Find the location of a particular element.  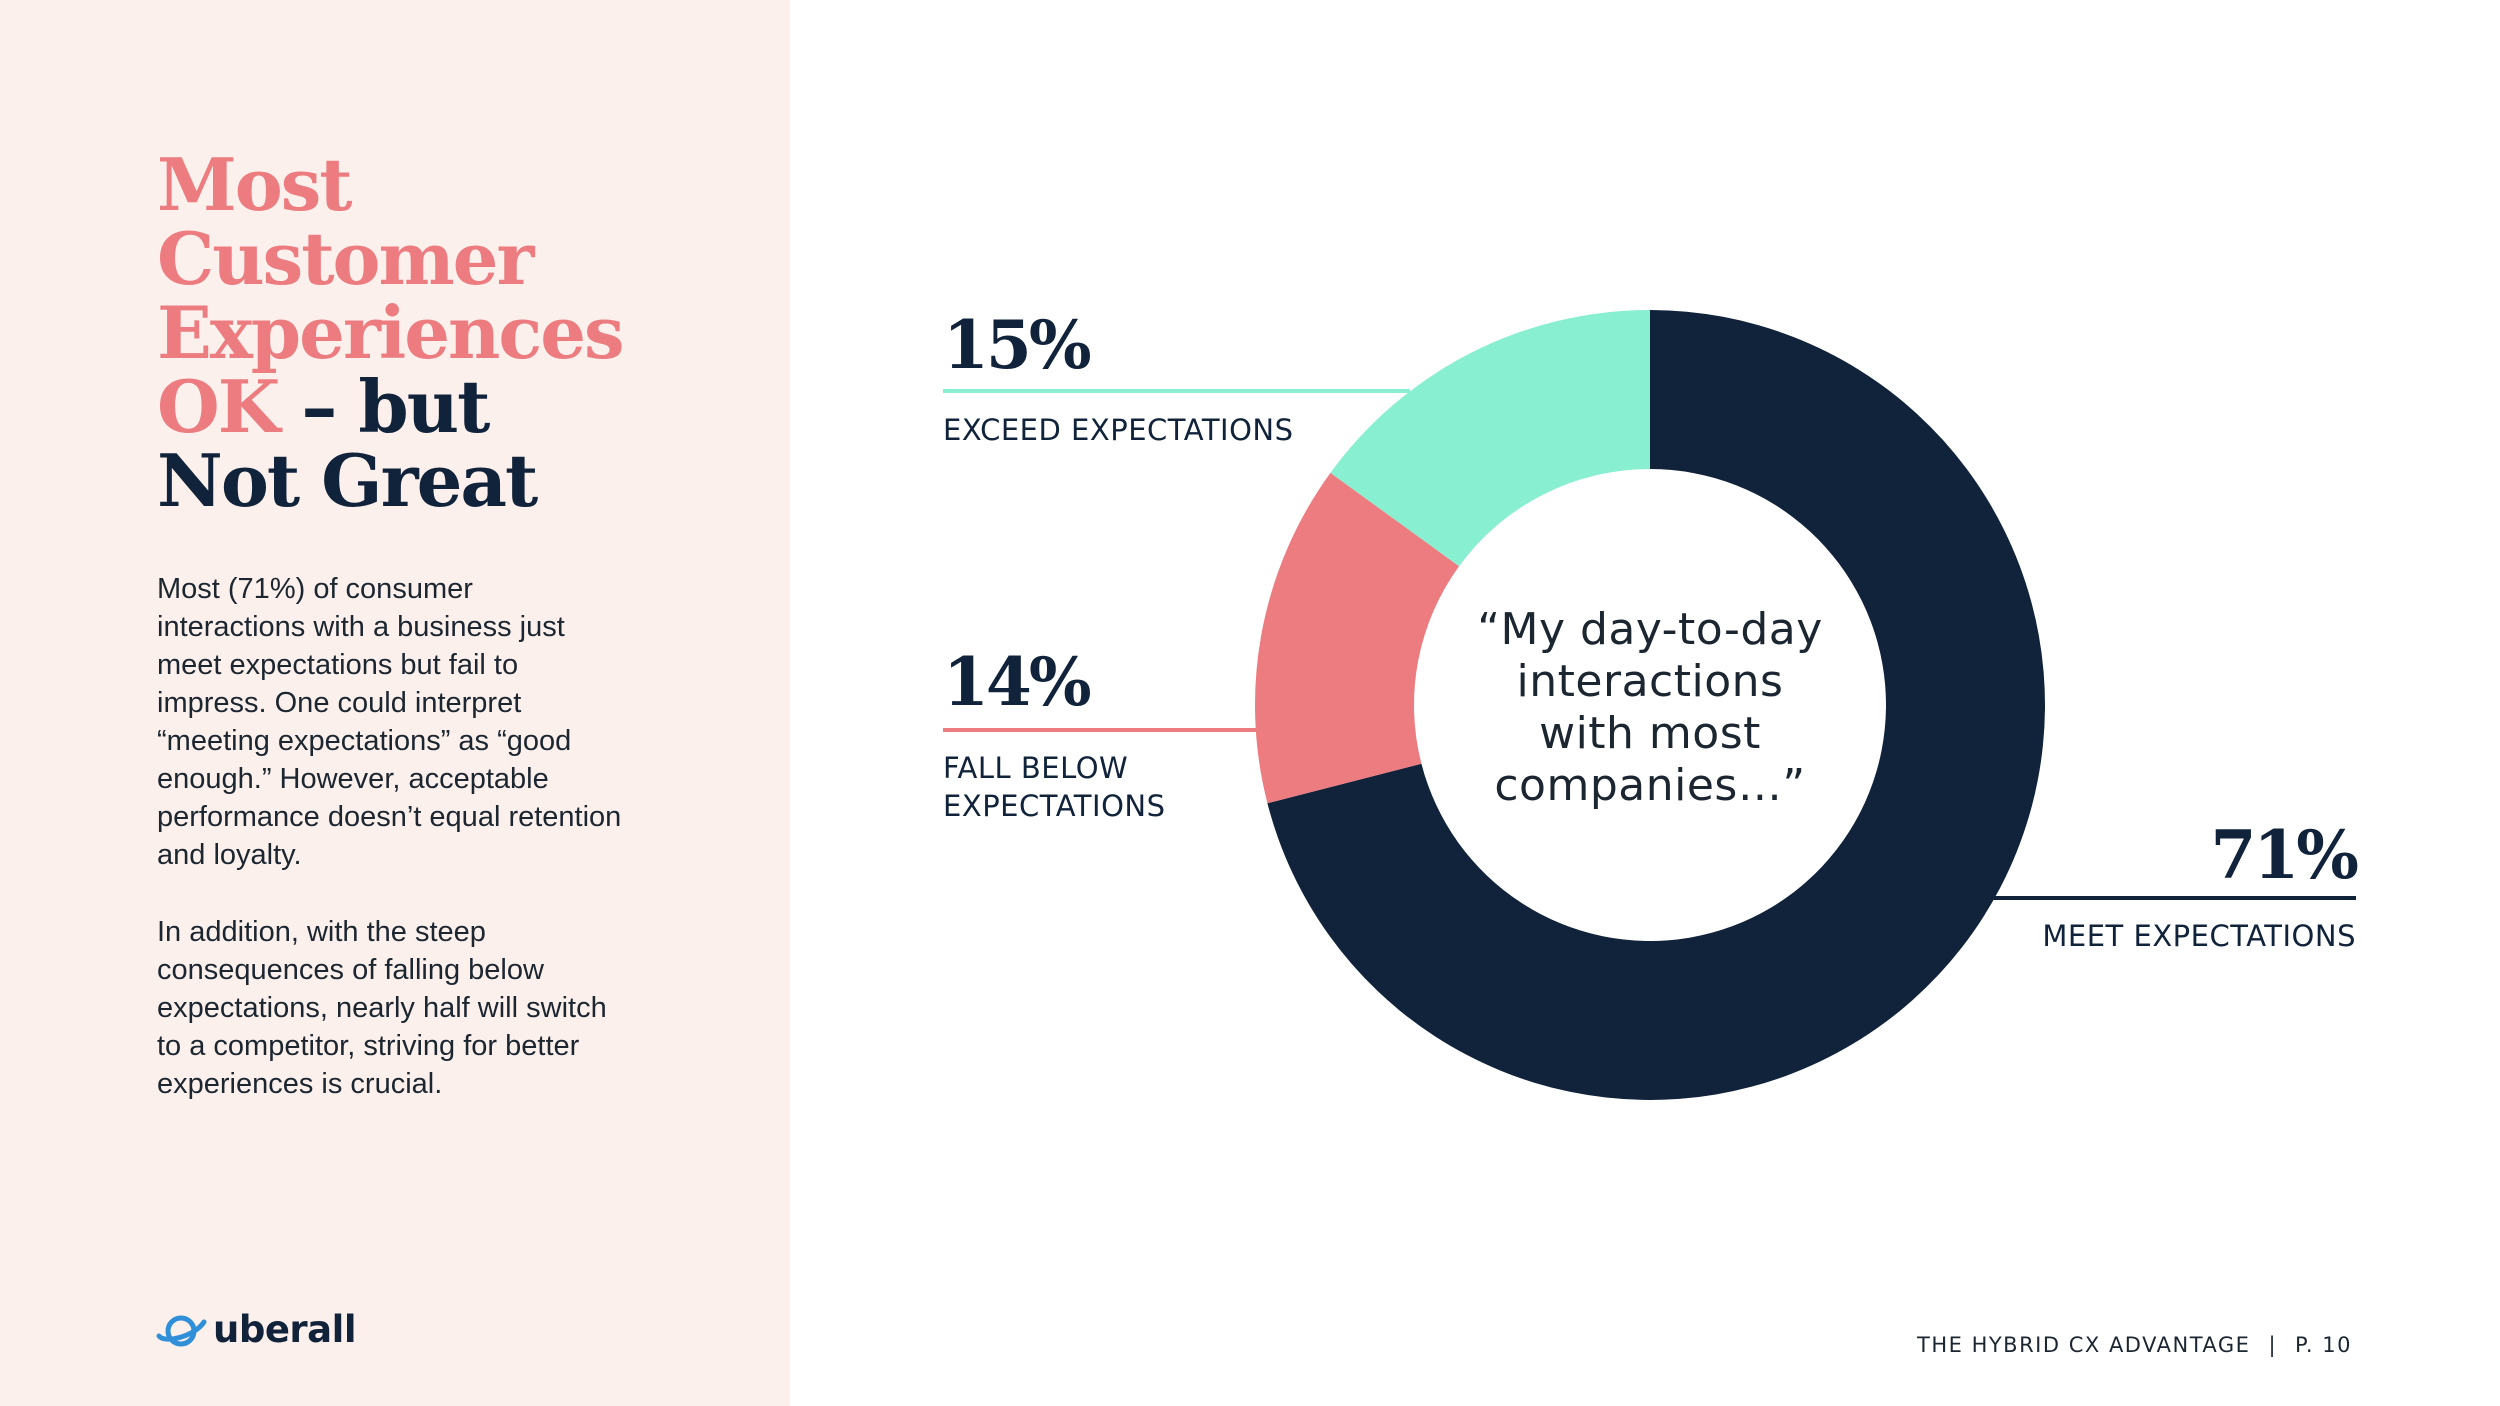

percent-label-3: 15% is located at coordinates (1017, 345).